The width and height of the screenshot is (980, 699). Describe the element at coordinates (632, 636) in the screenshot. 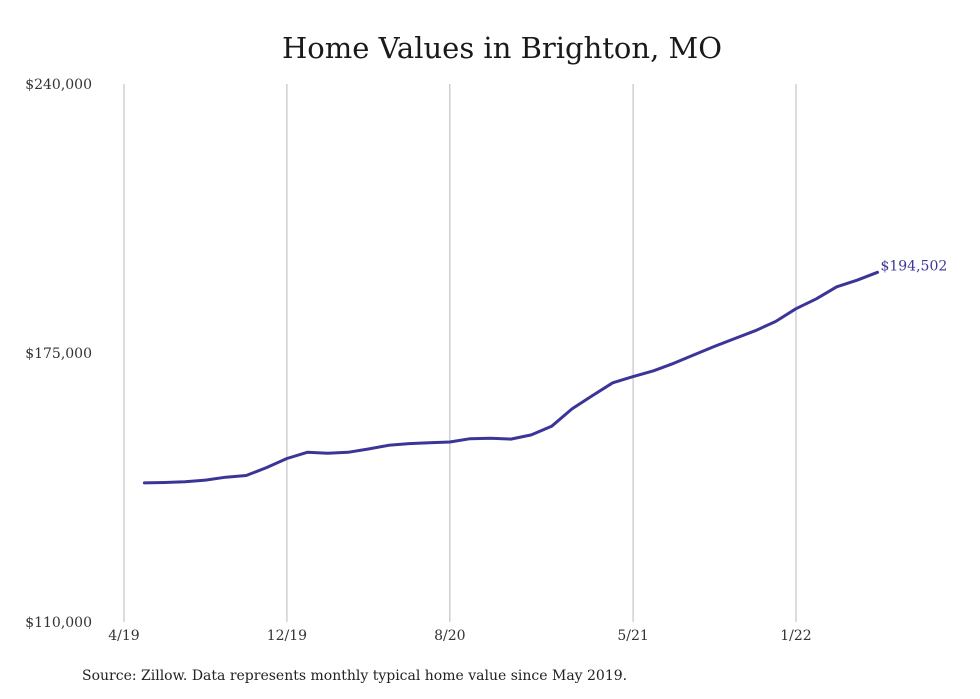

I see `x-tick-label: 5/21` at that location.